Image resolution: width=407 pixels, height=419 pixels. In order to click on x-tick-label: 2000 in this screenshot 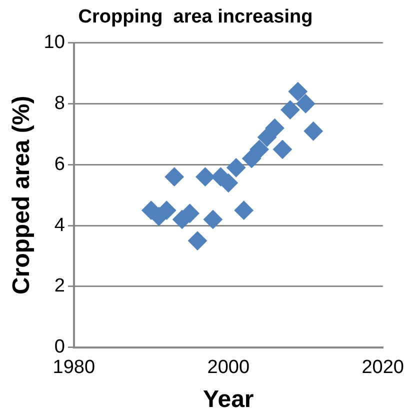, I will do `click(228, 367)`.